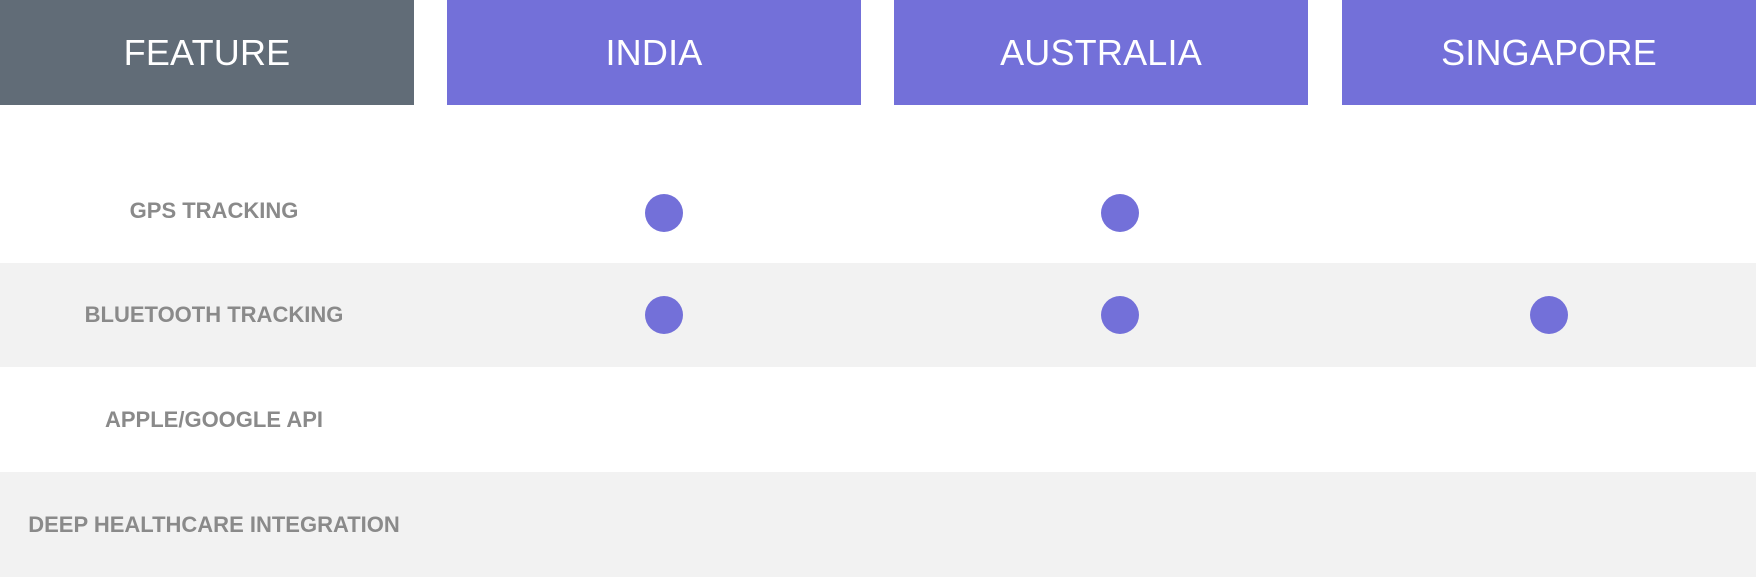 The height and width of the screenshot is (577, 1756). Describe the element at coordinates (1101, 52) in the screenshot. I see `header-australia: AUSTRALIA` at that location.